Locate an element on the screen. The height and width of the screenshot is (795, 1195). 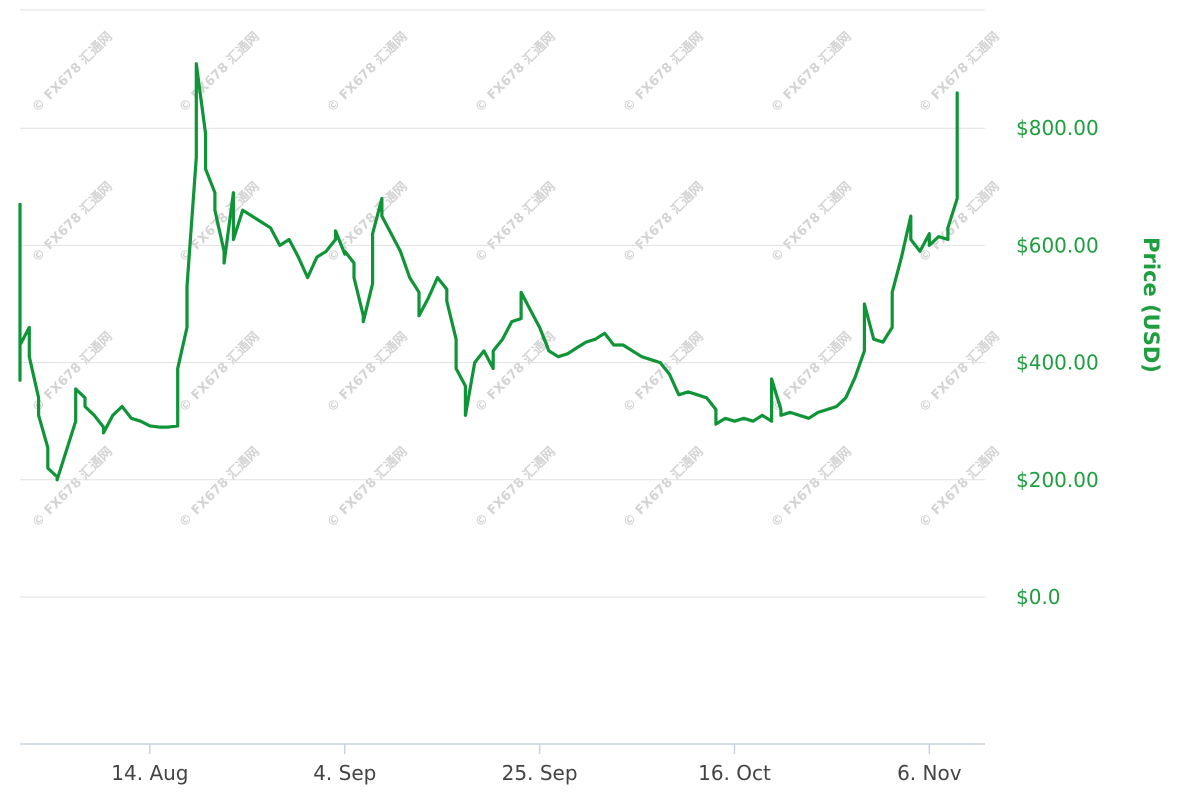
y-tick-label: $400.00 is located at coordinates (1057, 363).